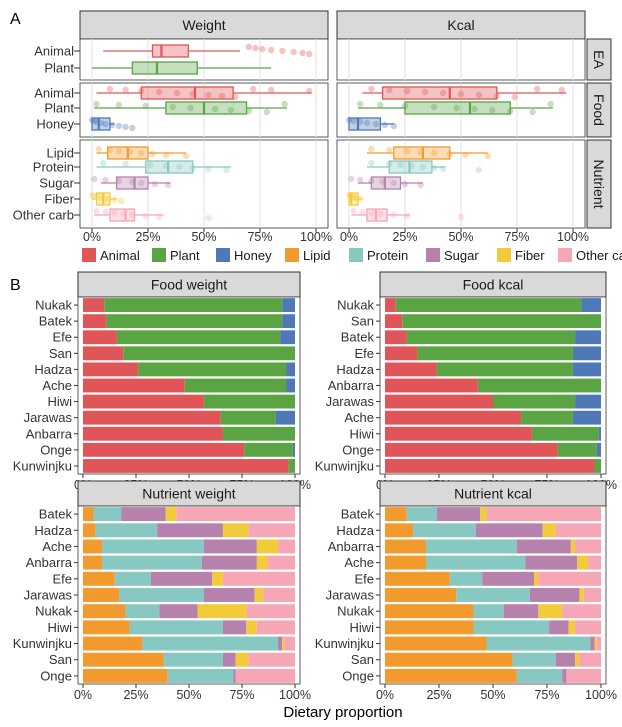 This screenshot has height=727, width=622. Describe the element at coordinates (406, 546) in the screenshot. I see `bar-segment-anbarra-lipid` at that location.